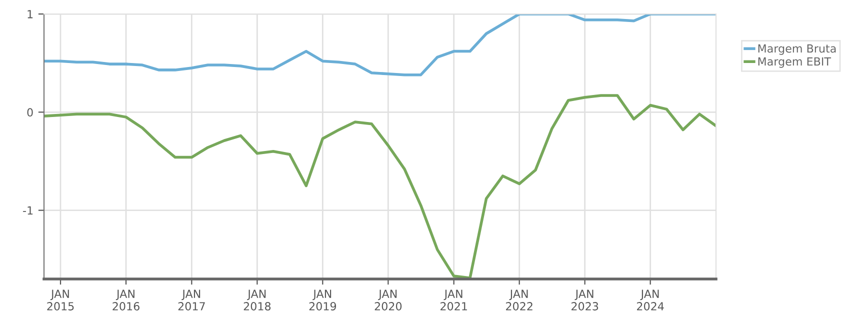 This screenshot has height=313, width=851. What do you see at coordinates (650, 300) in the screenshot?
I see `x-tick-label: JAN 2024` at bounding box center [650, 300].